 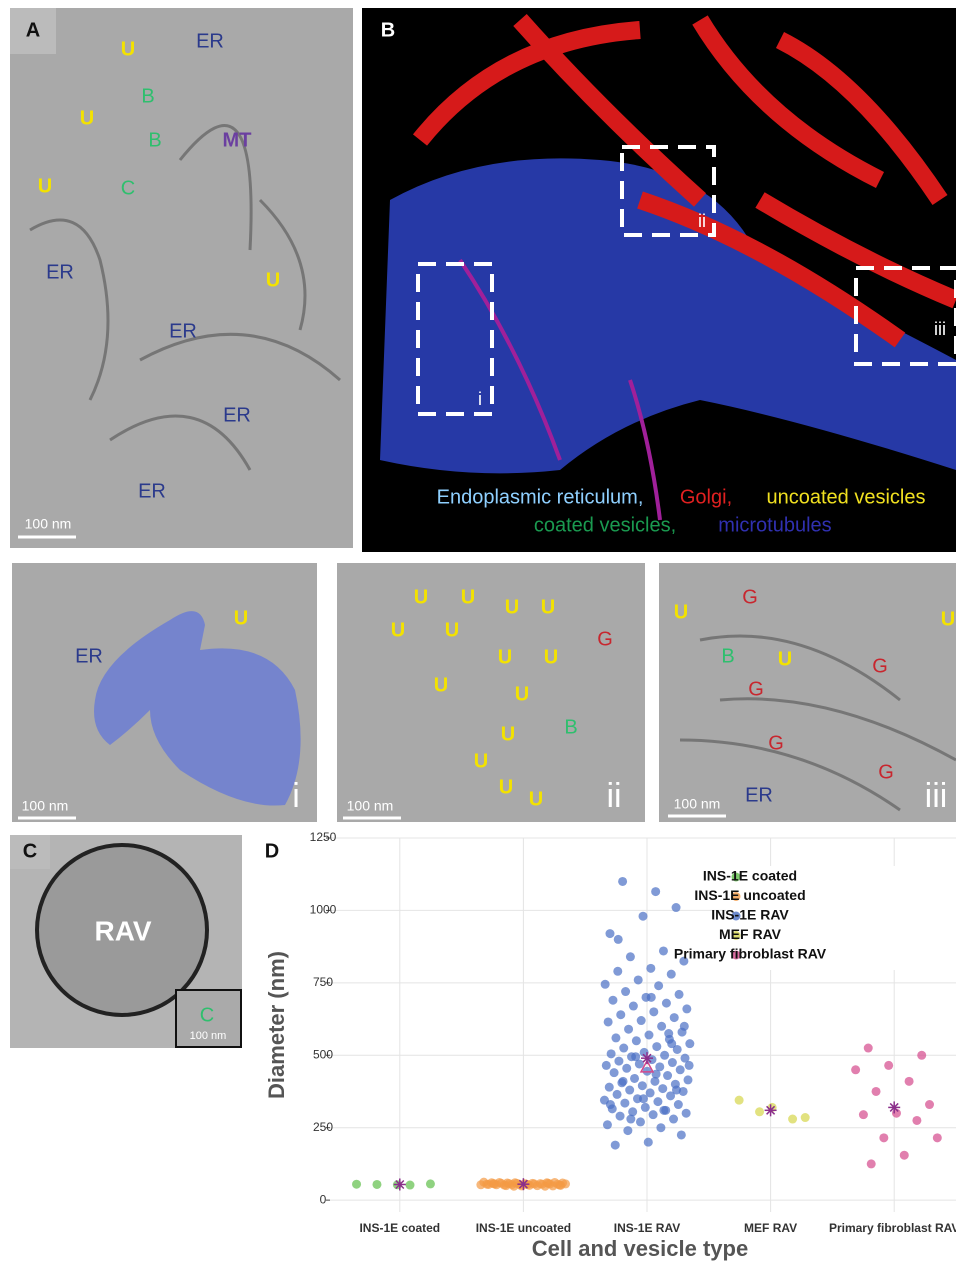 I want to click on er-overlay, so click(x=197, y=708).